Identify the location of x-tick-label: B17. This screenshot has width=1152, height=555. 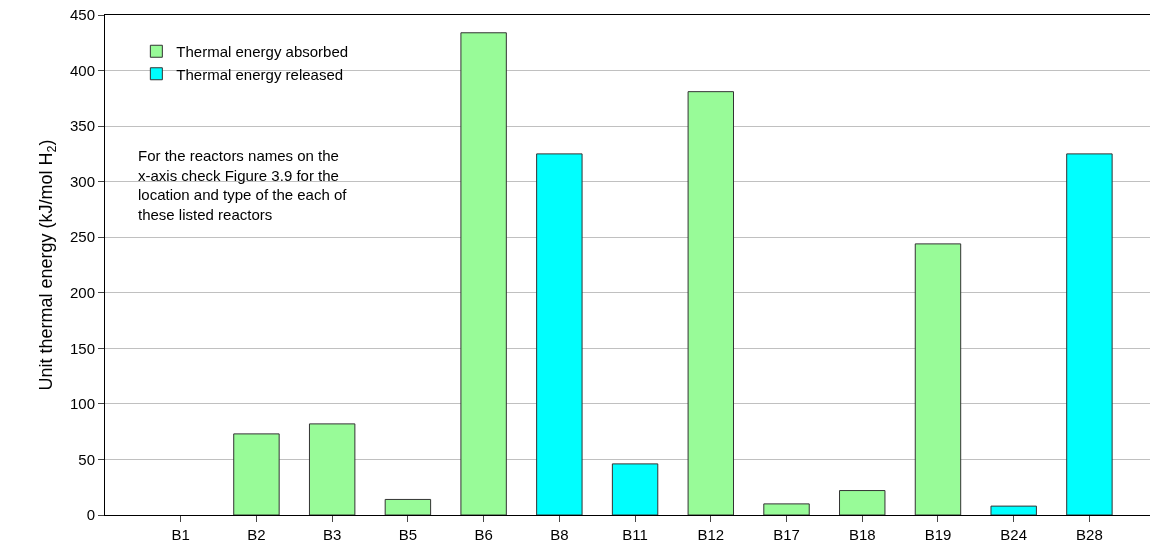
(786, 534).